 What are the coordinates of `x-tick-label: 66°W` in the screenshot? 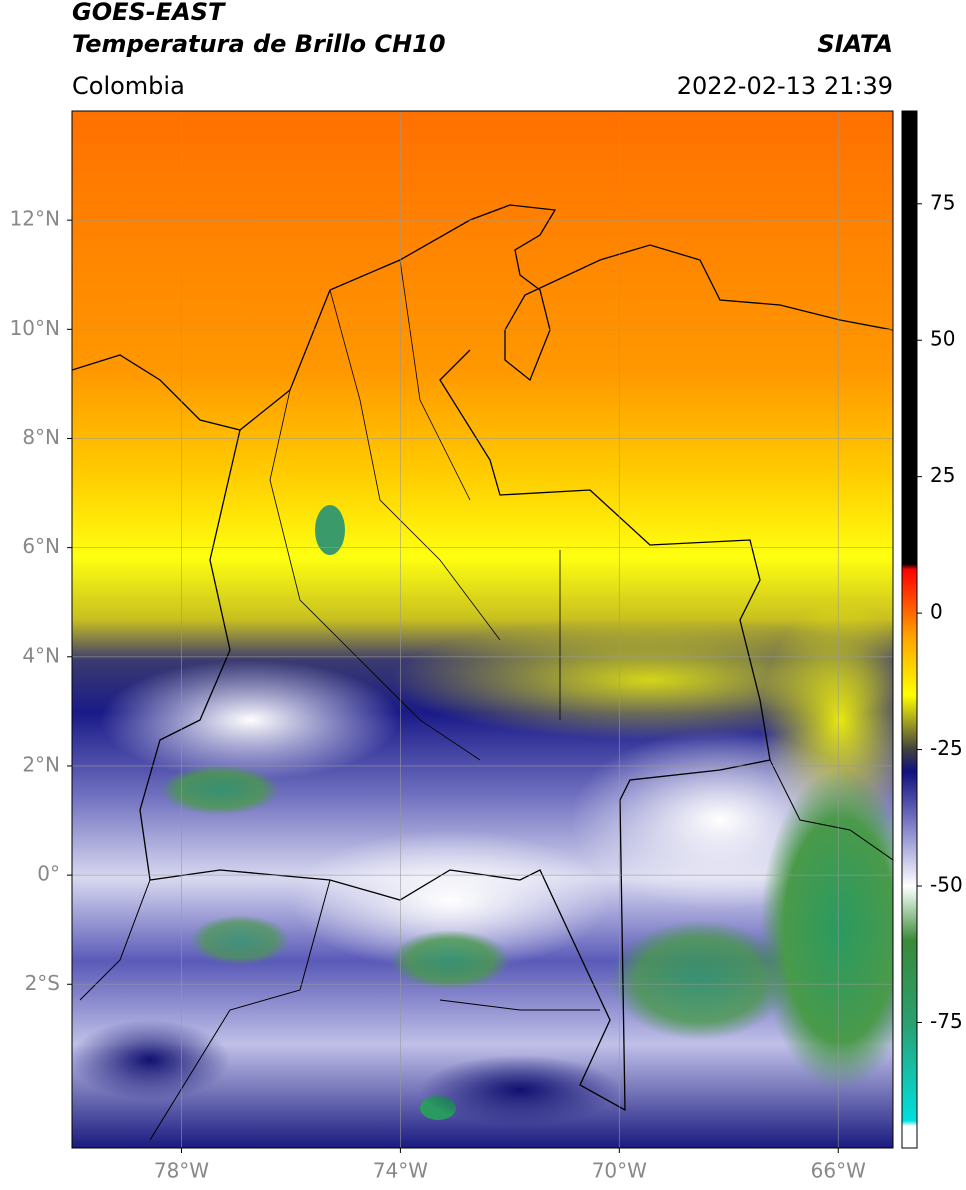 It's located at (838, 1171).